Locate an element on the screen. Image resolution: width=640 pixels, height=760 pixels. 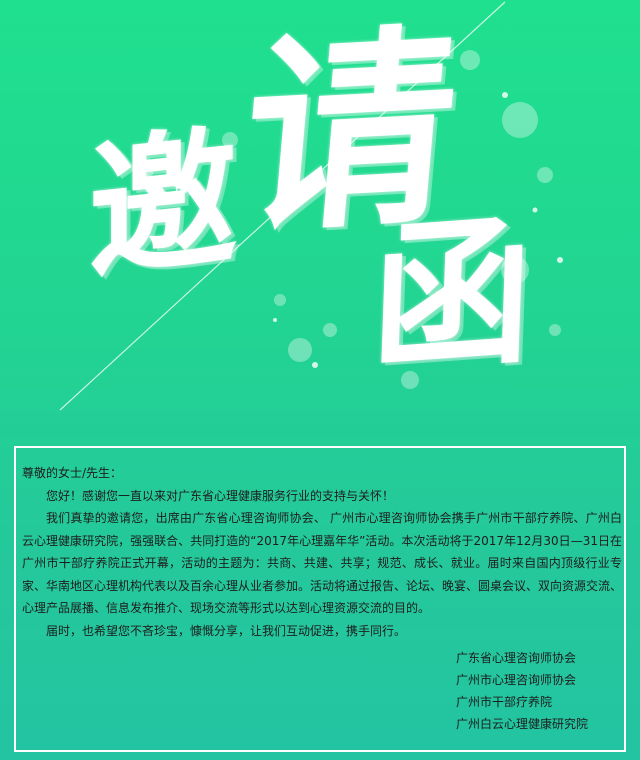
title-char-han: 函 is located at coordinates (452, 295).